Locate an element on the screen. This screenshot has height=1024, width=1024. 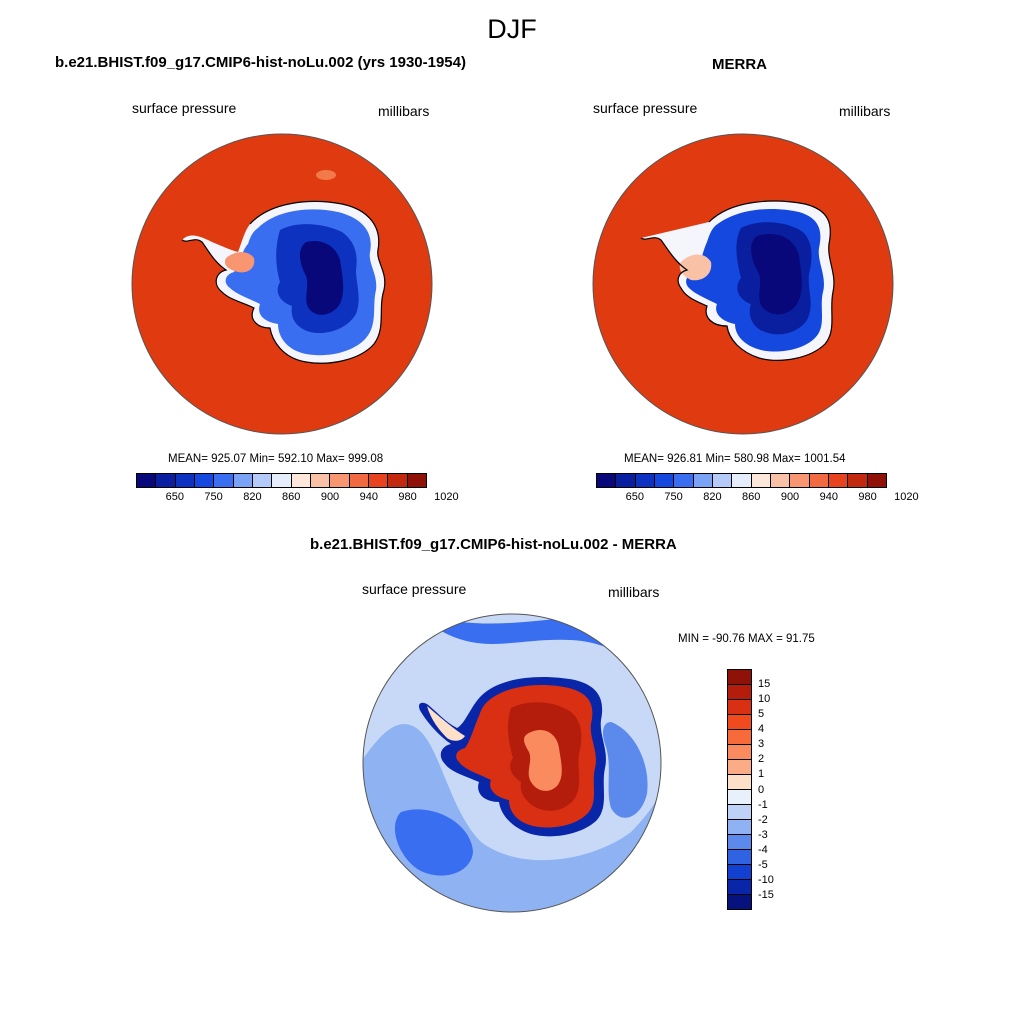
diff-colorbar-boxes is located at coordinates (739, 789).